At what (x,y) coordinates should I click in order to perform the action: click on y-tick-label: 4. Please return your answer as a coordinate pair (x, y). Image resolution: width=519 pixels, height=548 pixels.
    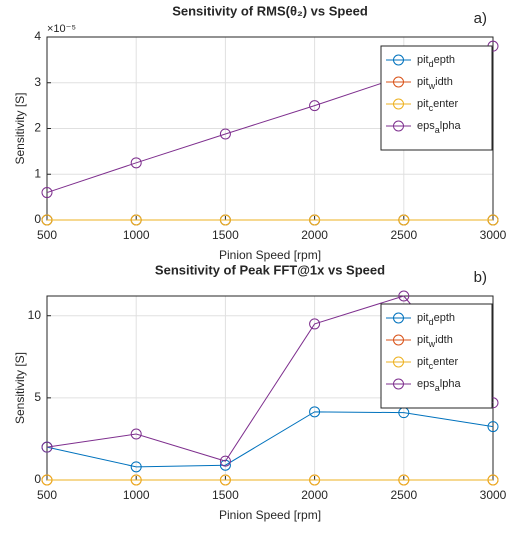
    Looking at the image, I should click on (37, 36).